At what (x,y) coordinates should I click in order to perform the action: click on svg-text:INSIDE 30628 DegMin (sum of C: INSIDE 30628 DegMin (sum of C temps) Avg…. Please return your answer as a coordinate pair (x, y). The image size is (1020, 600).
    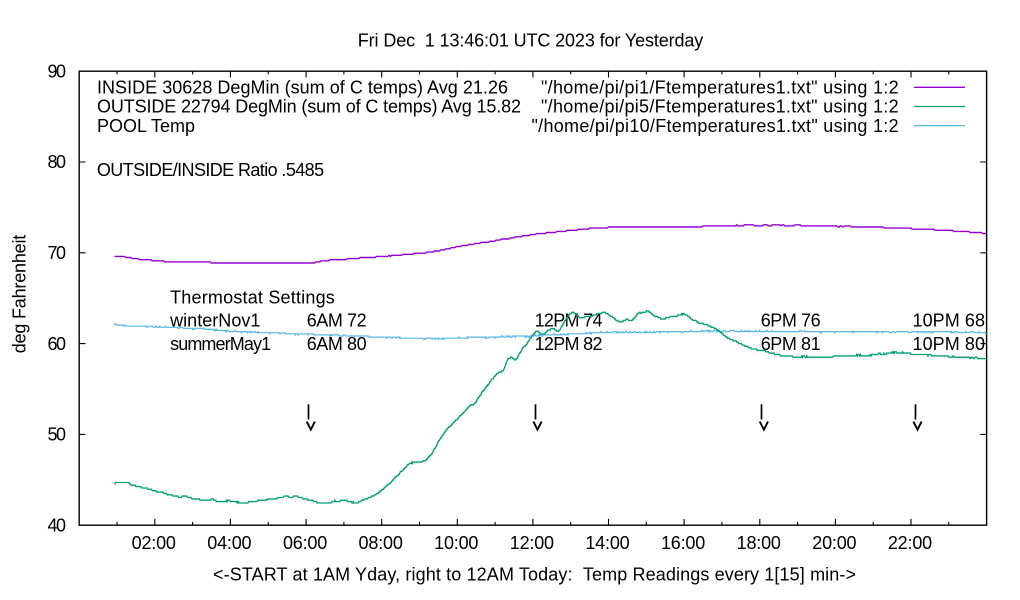
    Looking at the image, I should click on (302, 88).